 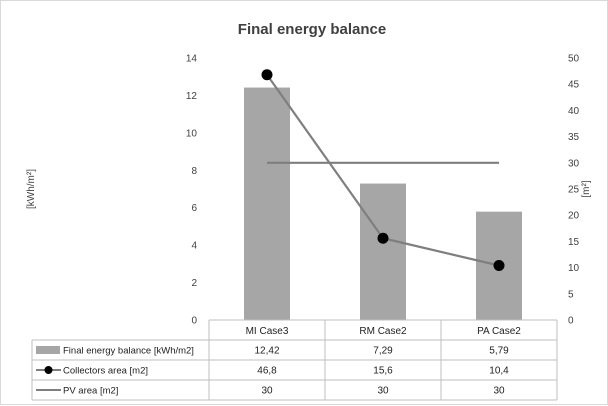 I want to click on y-left-tick-label: 8, so click(x=194, y=171).